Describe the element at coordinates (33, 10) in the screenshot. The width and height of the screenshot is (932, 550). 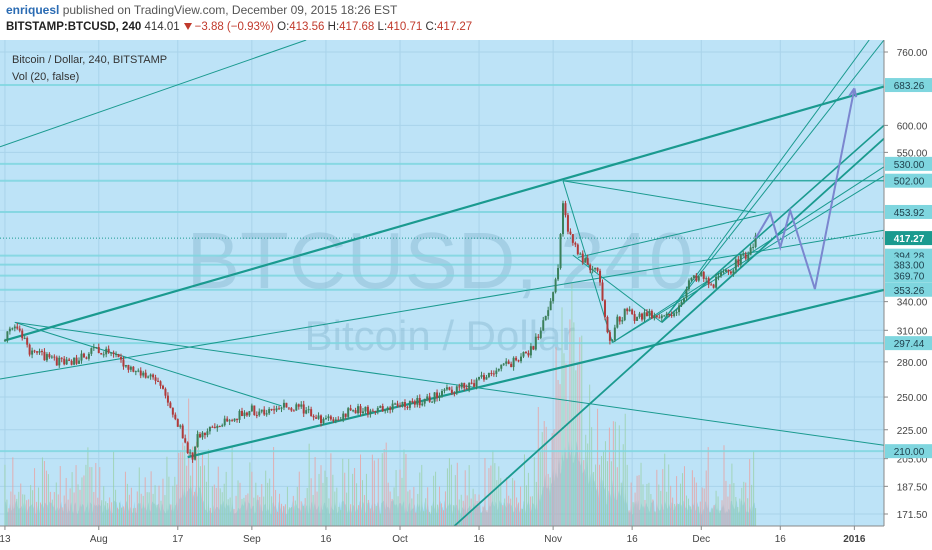
I see `author-link: enriquesl` at that location.